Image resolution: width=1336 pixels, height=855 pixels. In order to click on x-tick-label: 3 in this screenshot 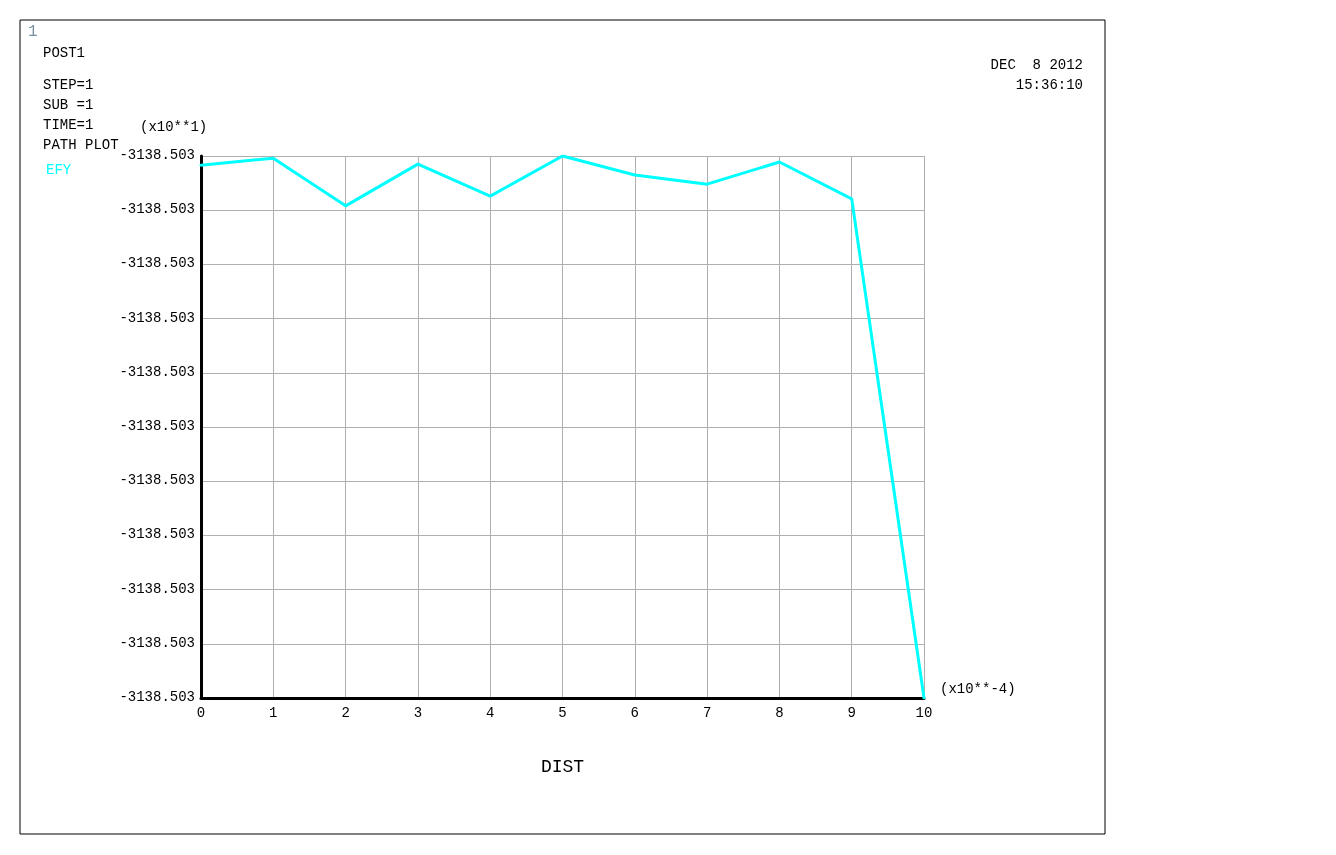, I will do `click(418, 713)`.